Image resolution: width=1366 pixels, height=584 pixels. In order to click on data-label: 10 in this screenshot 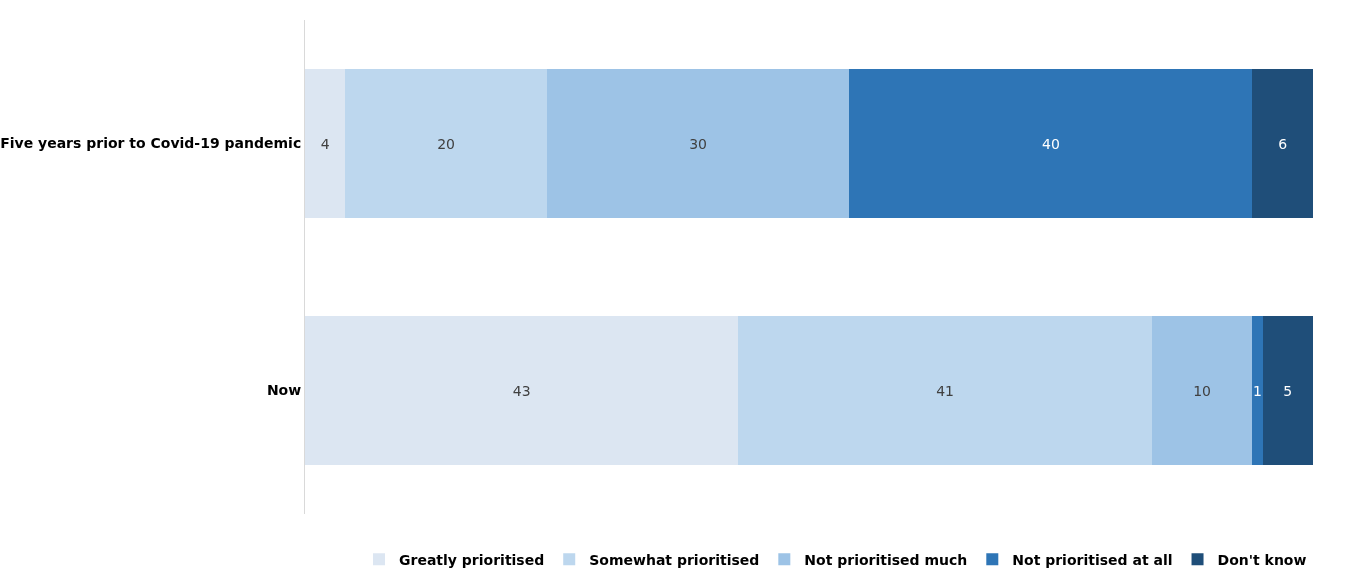, I will do `click(1202, 390)`.